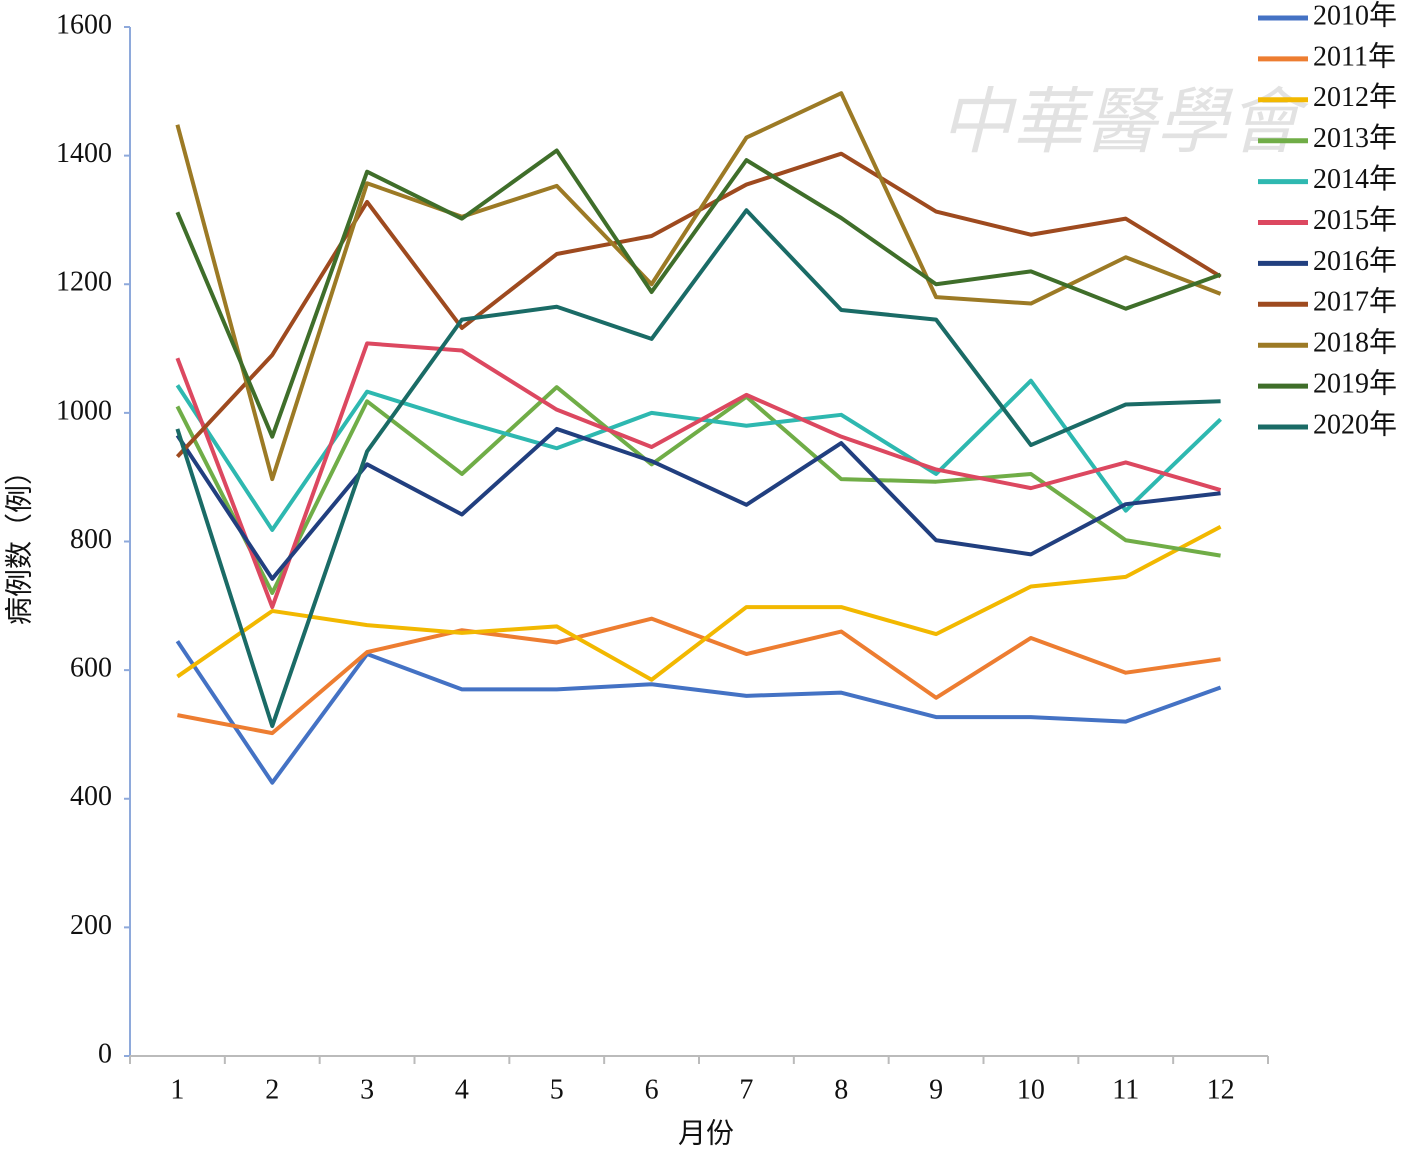 This screenshot has width=1417, height=1158. I want to click on legend-label: 2013年, so click(1355, 138).